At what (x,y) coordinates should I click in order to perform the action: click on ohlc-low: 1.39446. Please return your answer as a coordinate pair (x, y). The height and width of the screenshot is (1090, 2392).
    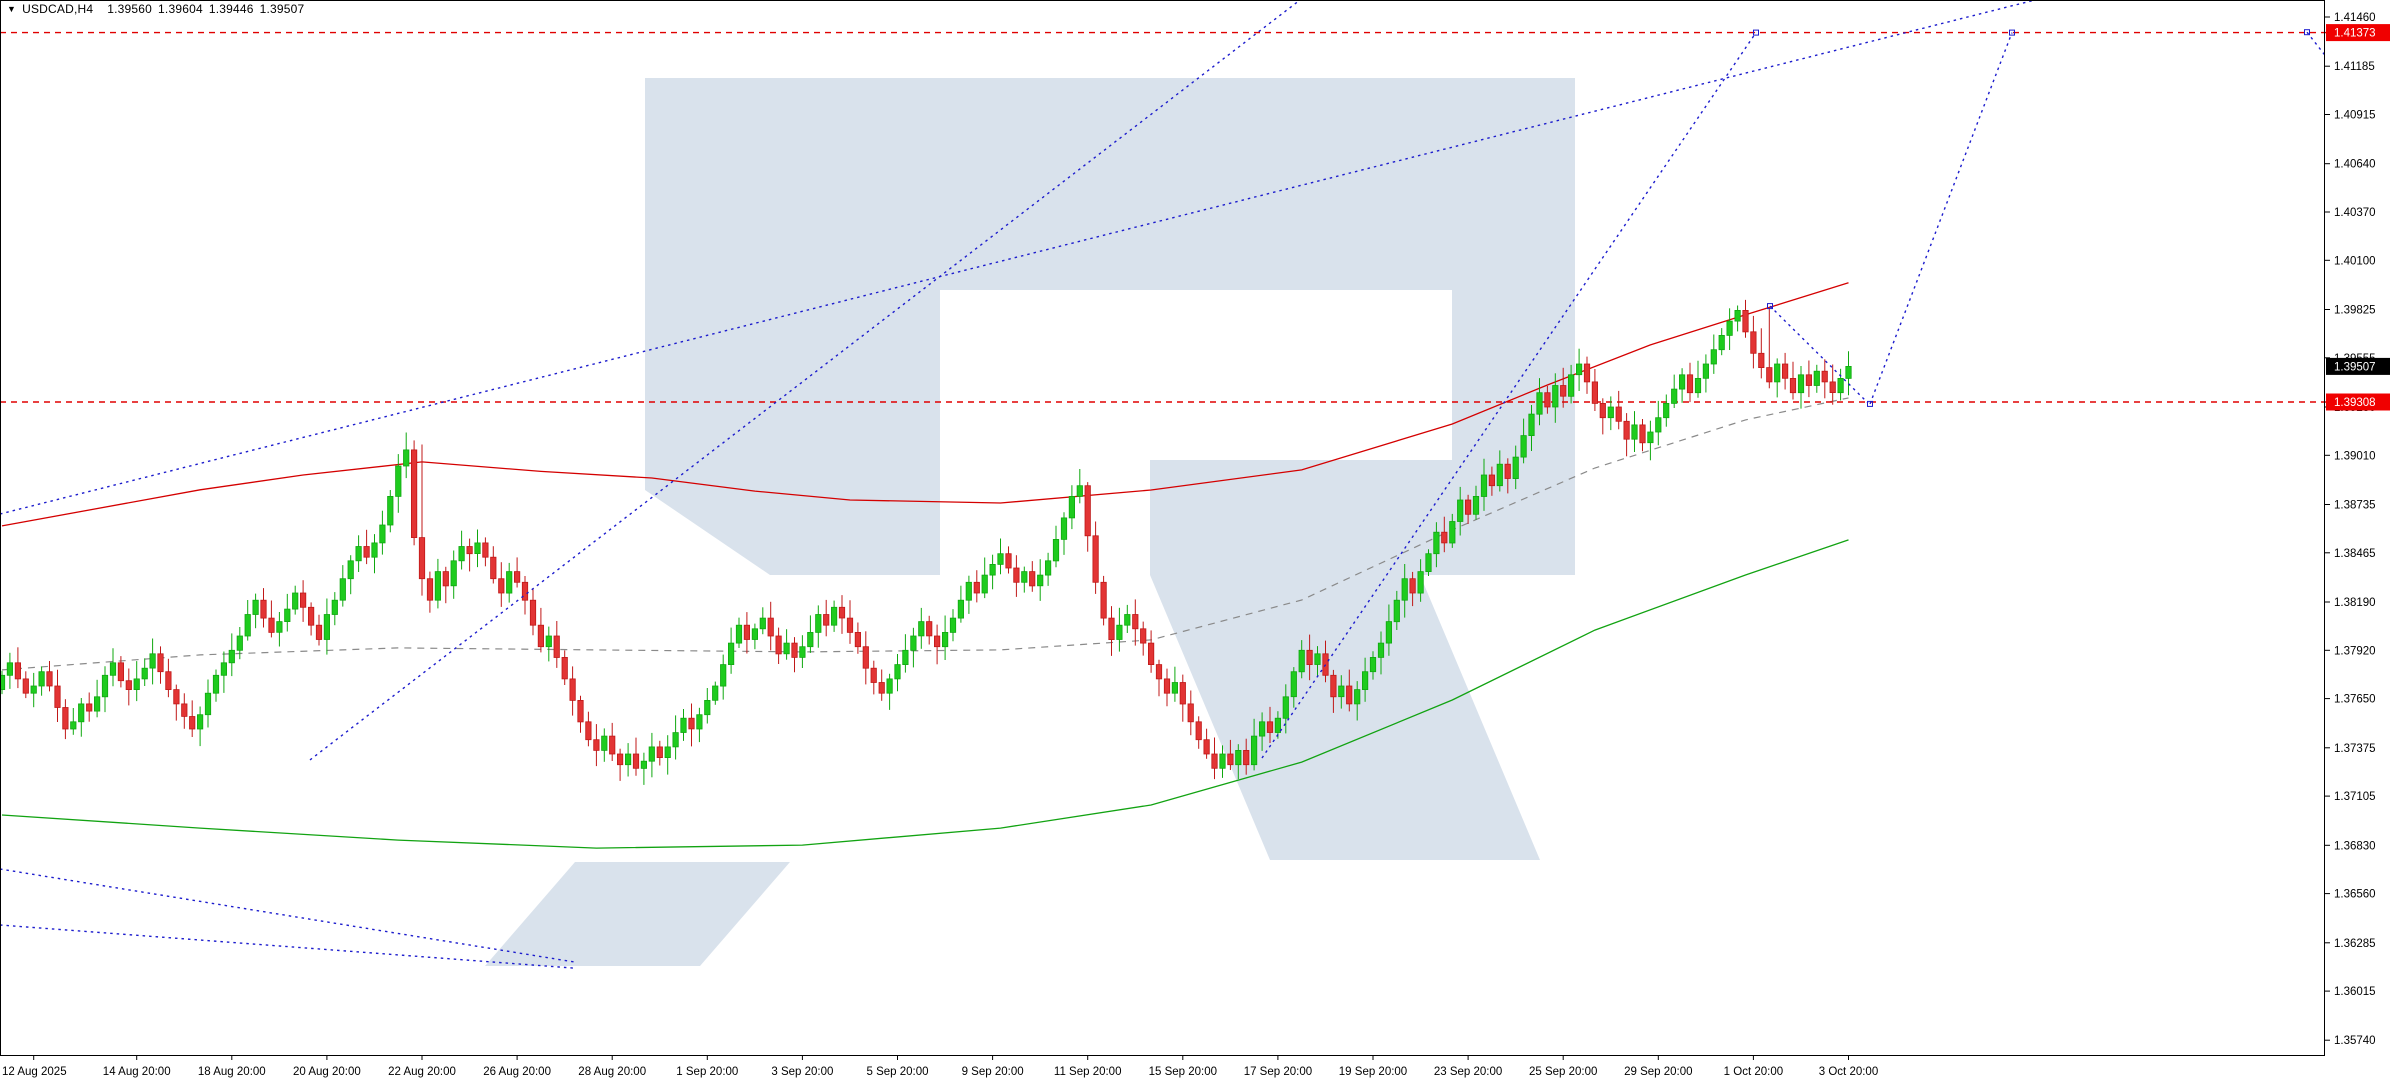
    Looking at the image, I should click on (231, 9).